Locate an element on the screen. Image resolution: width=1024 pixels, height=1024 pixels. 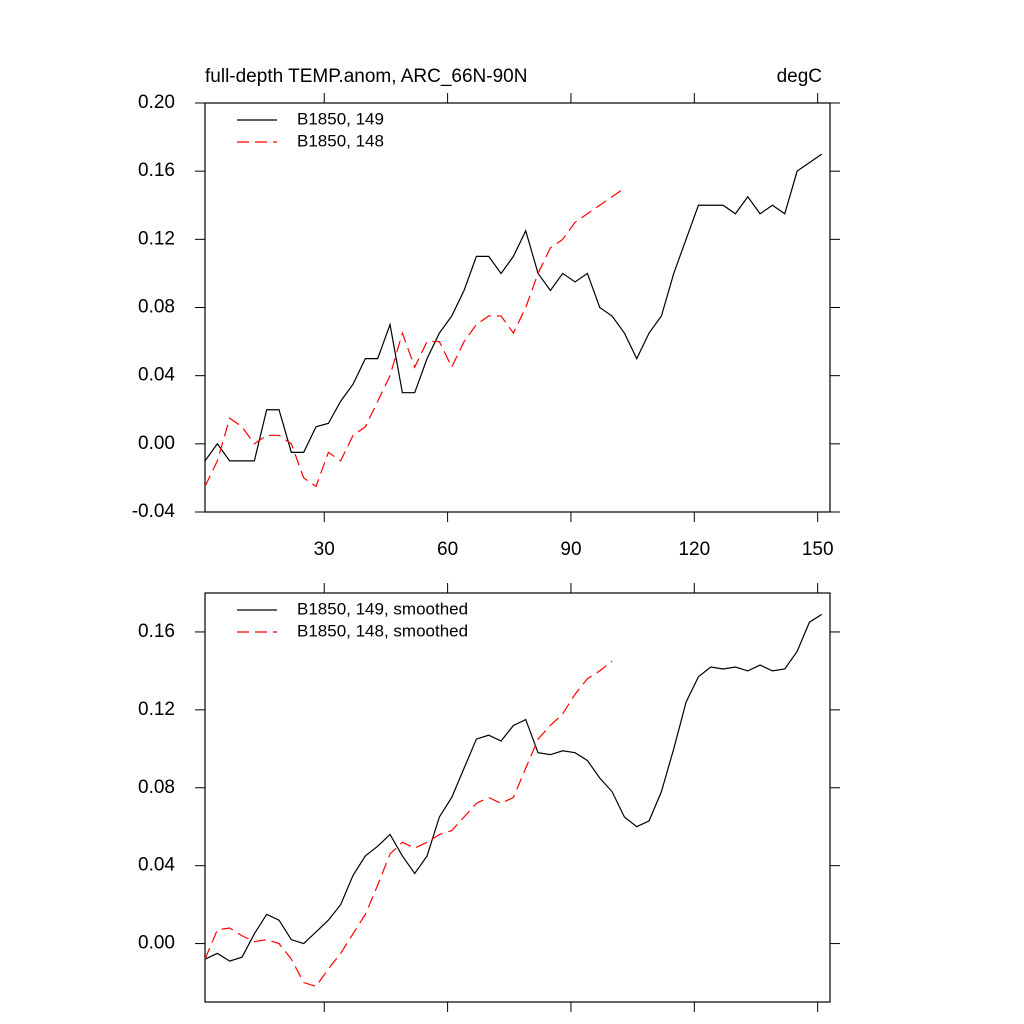
units-label: degC is located at coordinates (799, 76).